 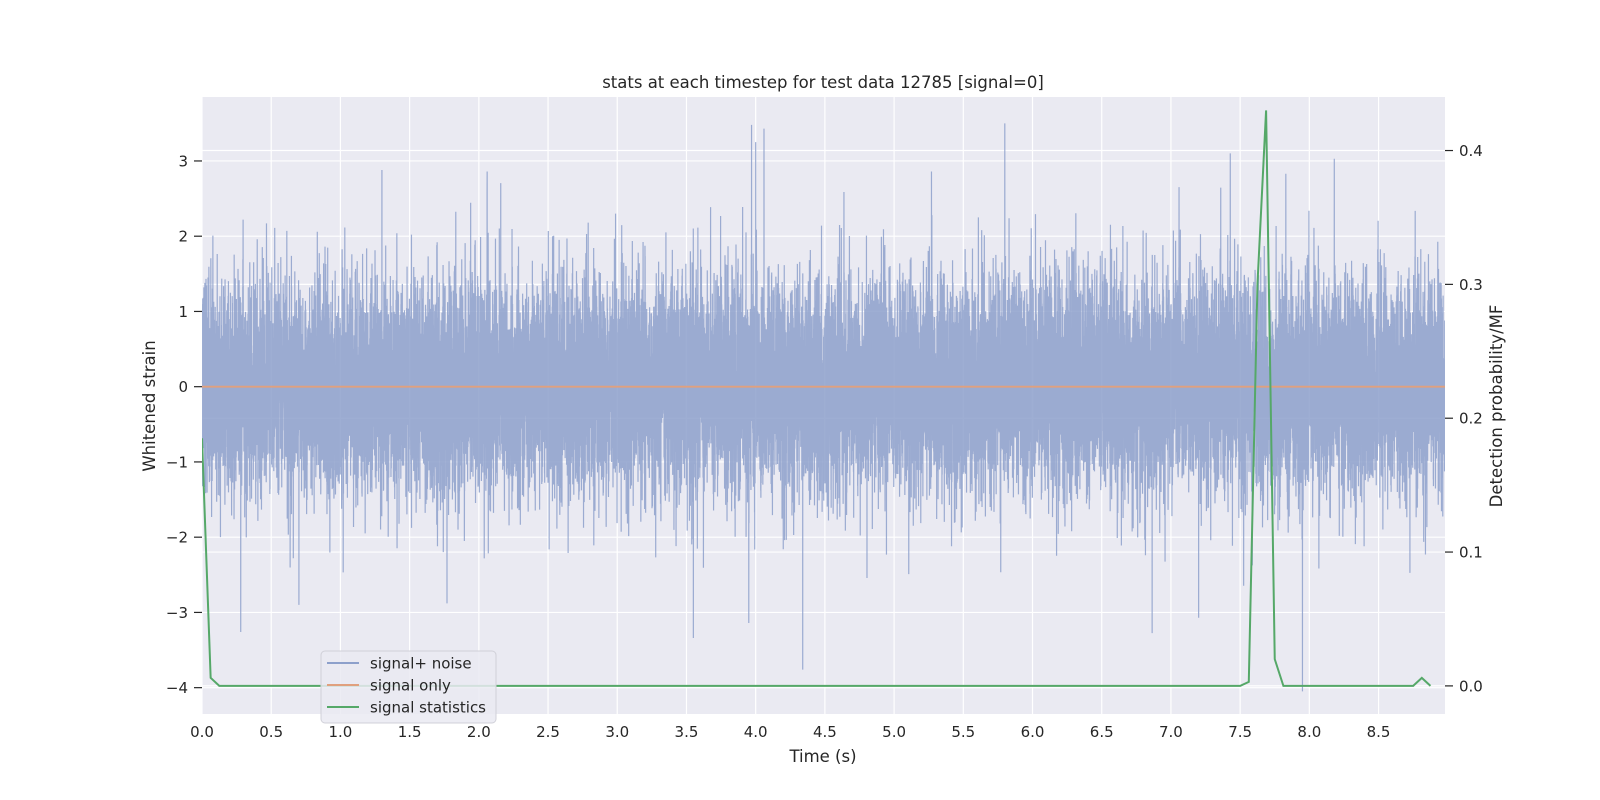 What do you see at coordinates (894, 732) in the screenshot?
I see `x-tick-label: 5.0` at bounding box center [894, 732].